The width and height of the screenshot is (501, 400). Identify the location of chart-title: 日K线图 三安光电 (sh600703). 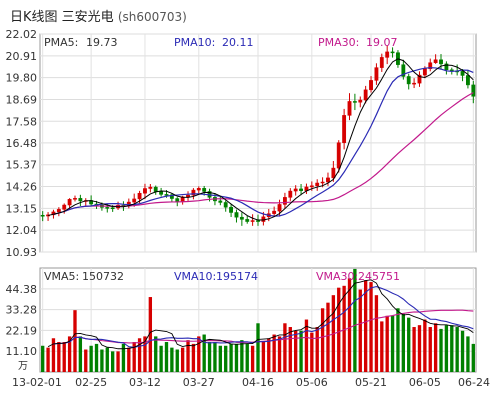
(98, 15).